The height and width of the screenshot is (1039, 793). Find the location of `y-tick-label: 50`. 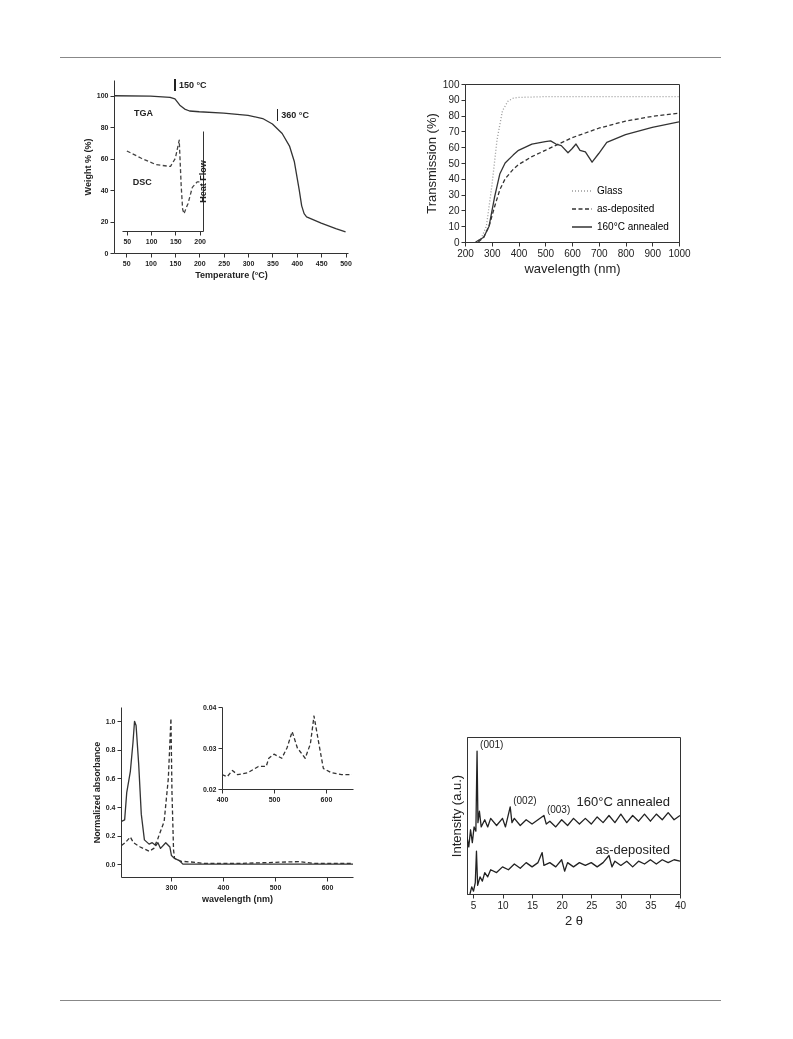

y-tick-label: 50 is located at coordinates (454, 163).